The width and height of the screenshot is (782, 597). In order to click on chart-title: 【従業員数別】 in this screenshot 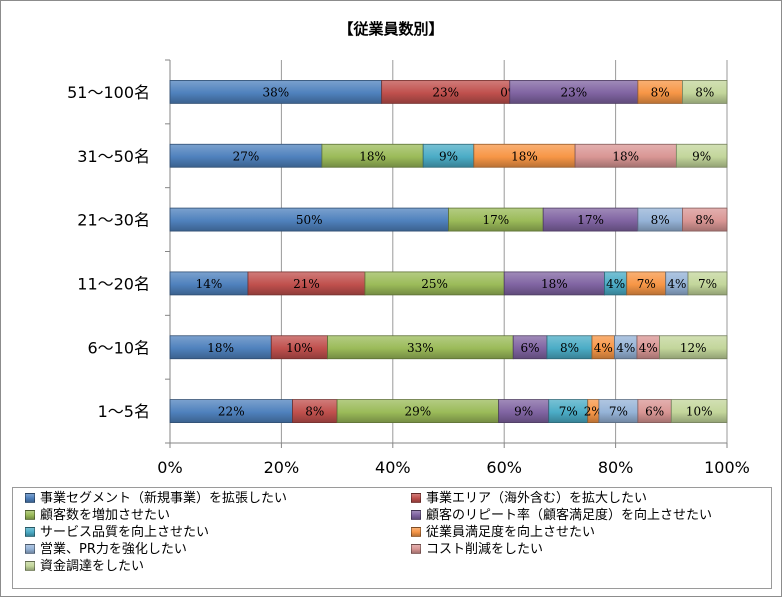, I will do `click(391, 29)`.